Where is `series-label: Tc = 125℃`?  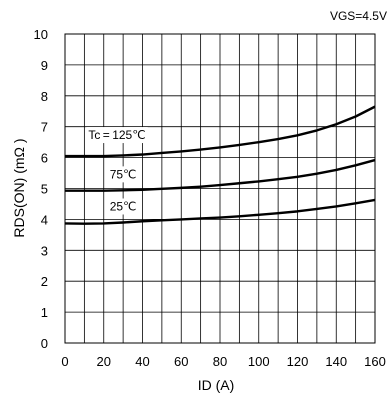 series-label: Tc = 125℃ is located at coordinates (116, 135).